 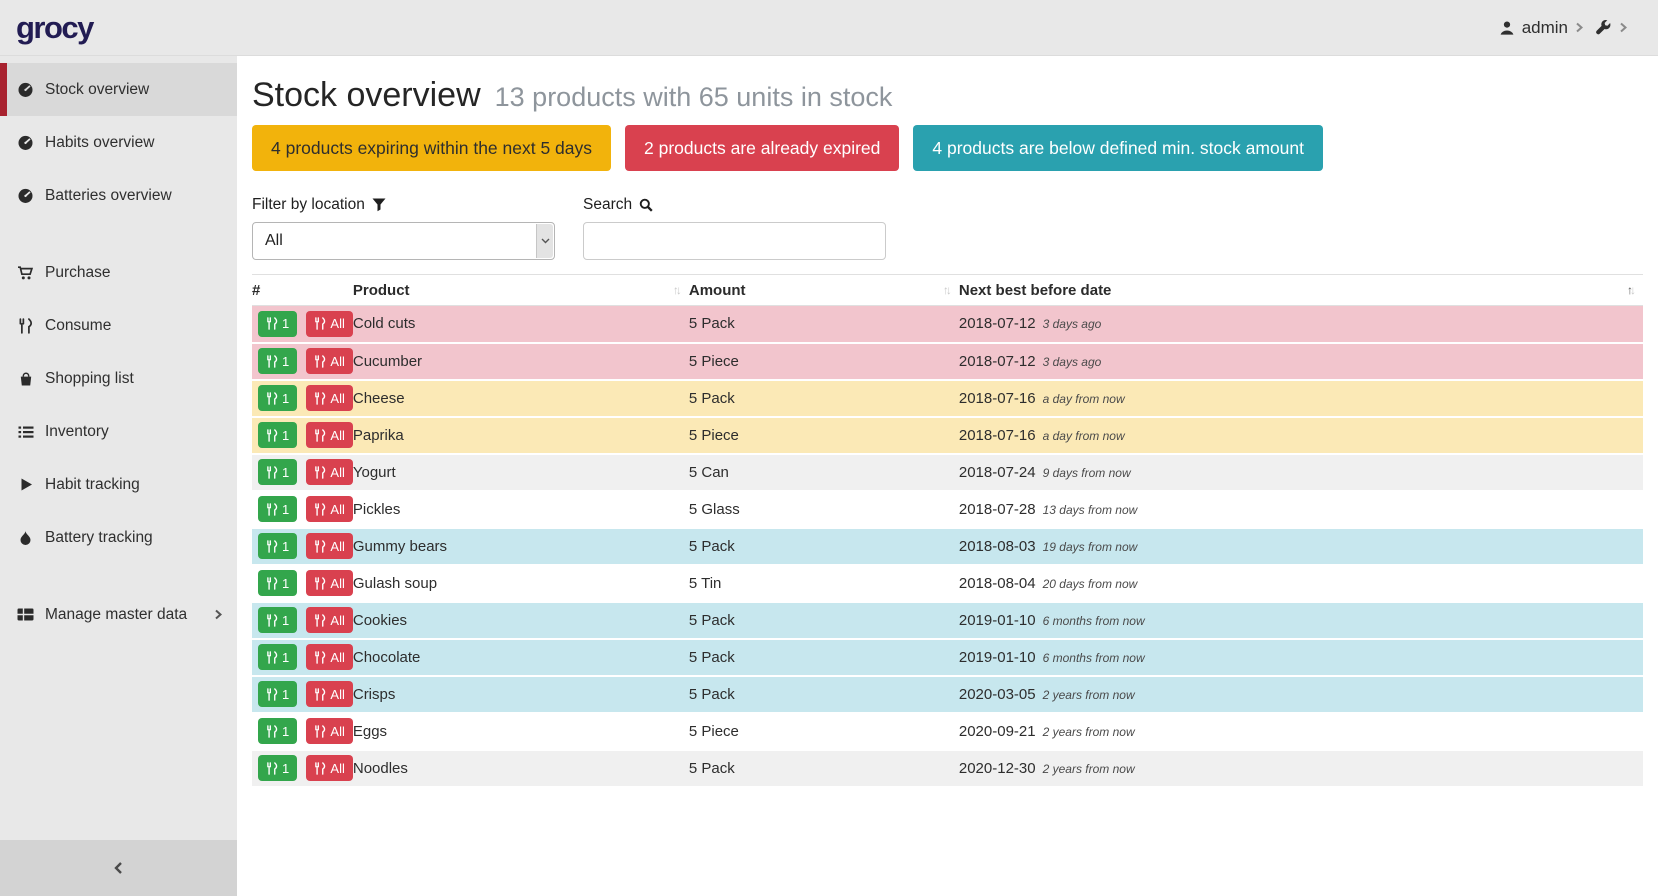 I want to click on date-value: 2018-07-24, so click(x=997, y=472).